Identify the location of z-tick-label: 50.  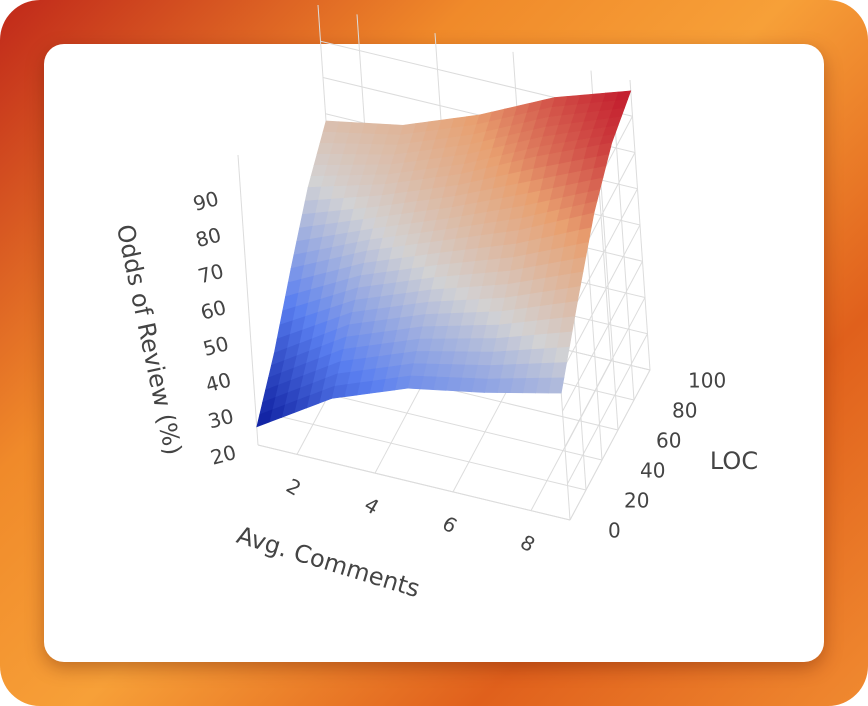
(215, 346).